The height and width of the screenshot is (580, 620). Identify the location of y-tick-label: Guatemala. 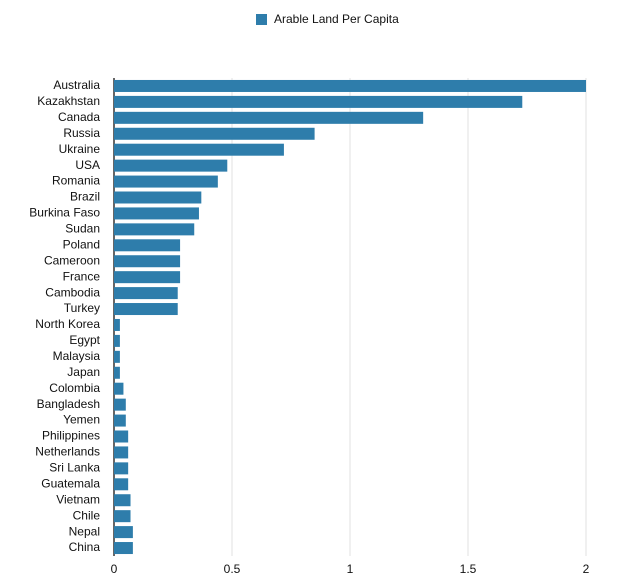
(70, 483).